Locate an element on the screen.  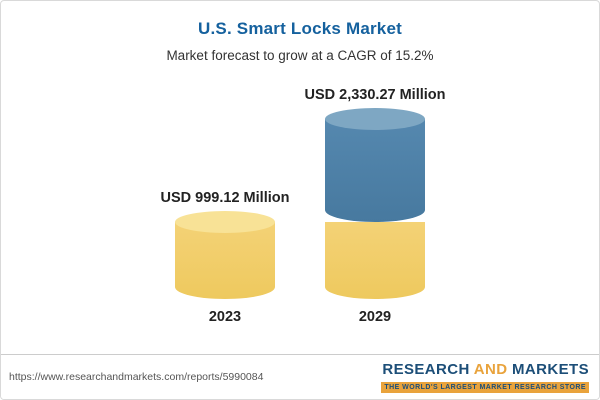
segment-2029-growth is located at coordinates (375, 165).